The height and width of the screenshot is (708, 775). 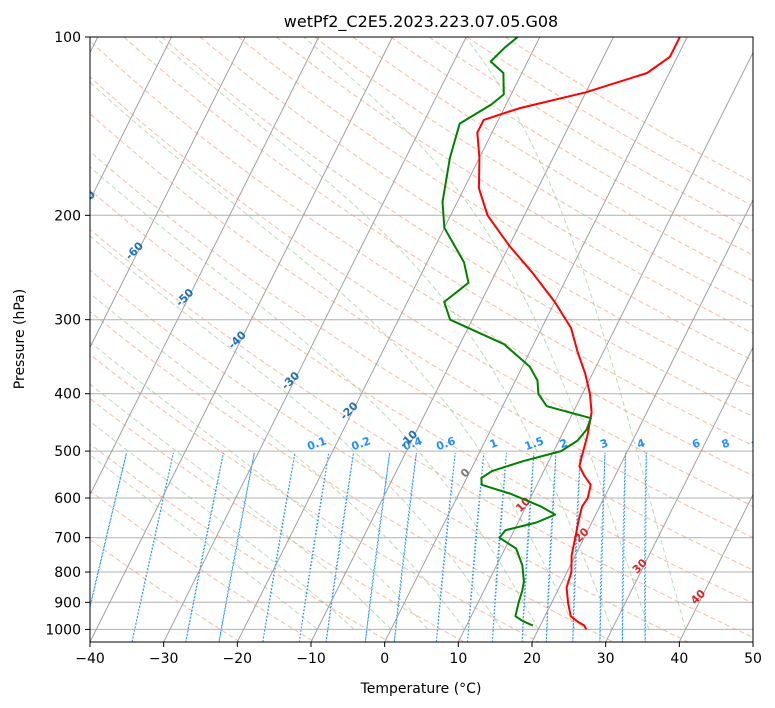 I want to click on x-tick-label: 10, so click(x=458, y=659).